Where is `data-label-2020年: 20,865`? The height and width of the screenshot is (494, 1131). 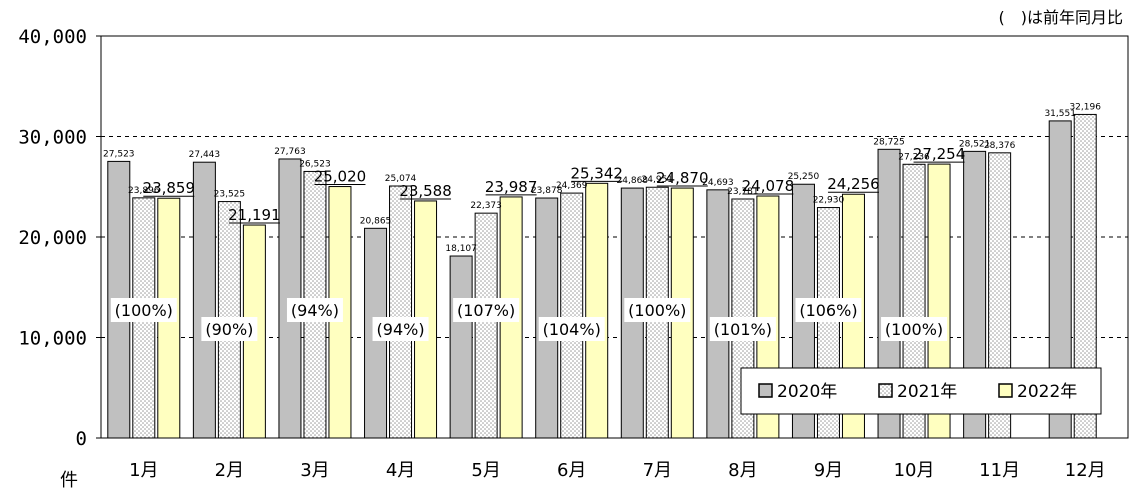 data-label-2020年: 20,865 is located at coordinates (376, 221).